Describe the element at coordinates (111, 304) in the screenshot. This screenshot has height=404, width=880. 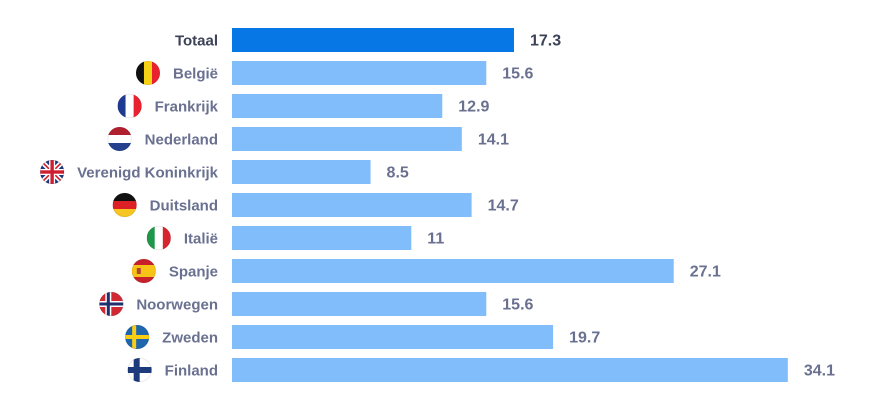
I see `norway-flag-icon` at that location.